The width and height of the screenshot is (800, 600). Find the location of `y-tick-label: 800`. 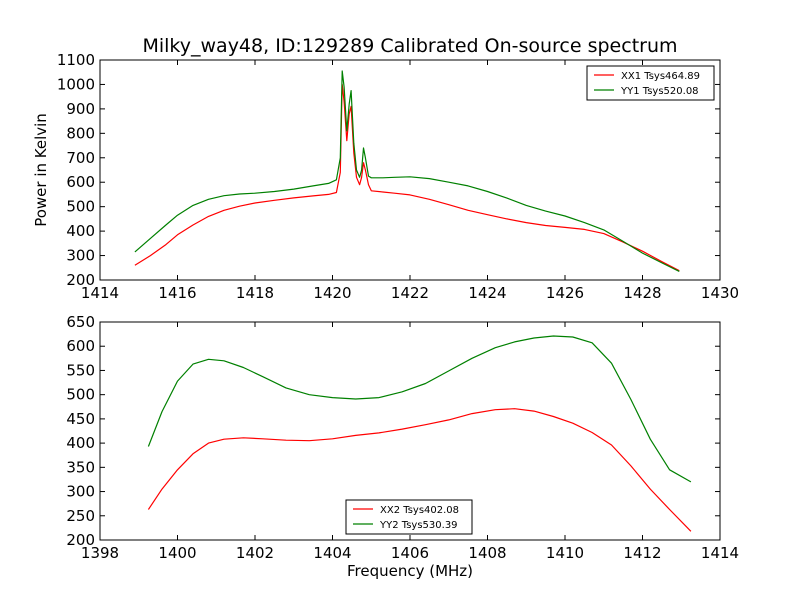

y-tick-label: 800 is located at coordinates (80, 133).